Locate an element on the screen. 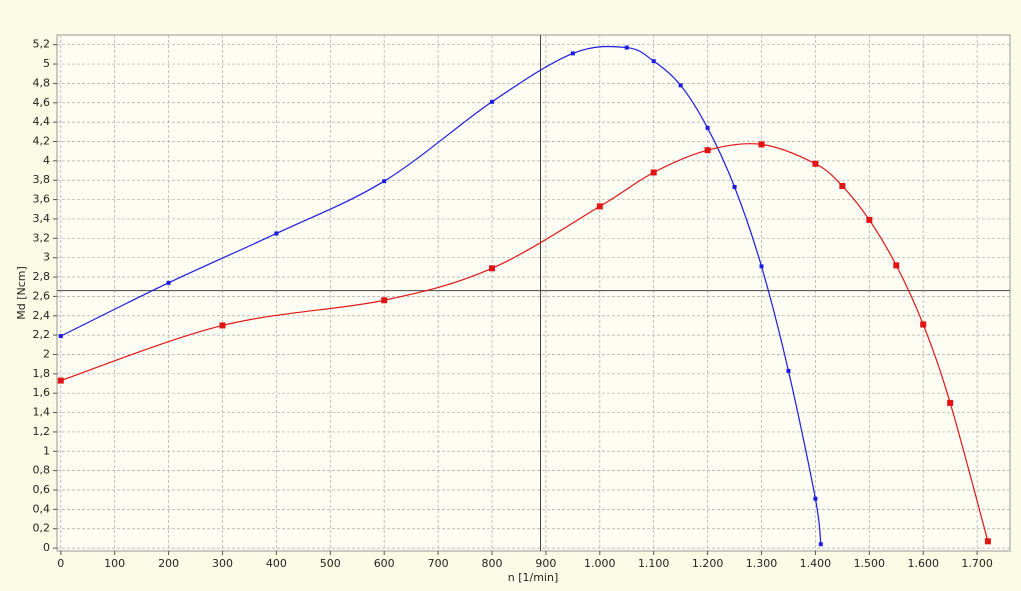 The height and width of the screenshot is (591, 1021). y-tick-label: 0,6 is located at coordinates (42, 489).